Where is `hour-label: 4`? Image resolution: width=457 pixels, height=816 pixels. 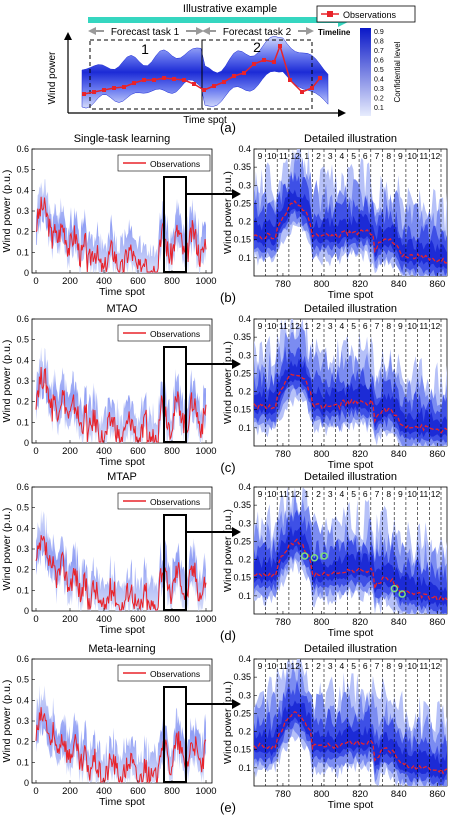 hour-label: 4 is located at coordinates (342, 666).